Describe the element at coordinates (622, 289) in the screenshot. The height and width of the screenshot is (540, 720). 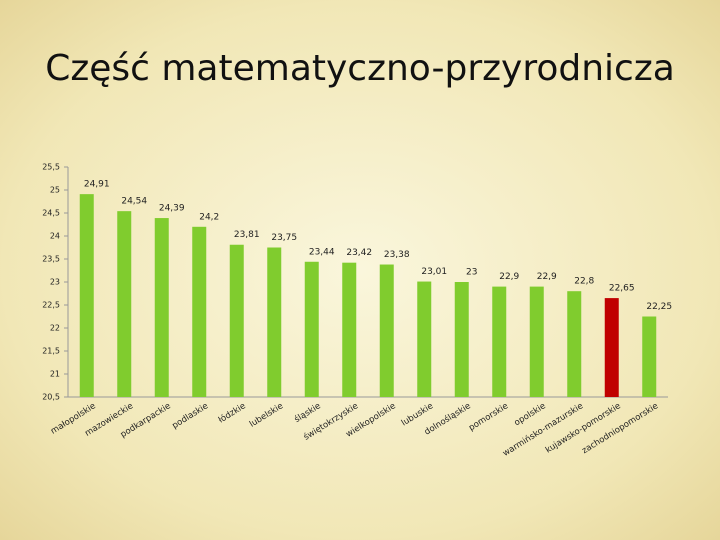
I see `value-label: 22,65` at that location.